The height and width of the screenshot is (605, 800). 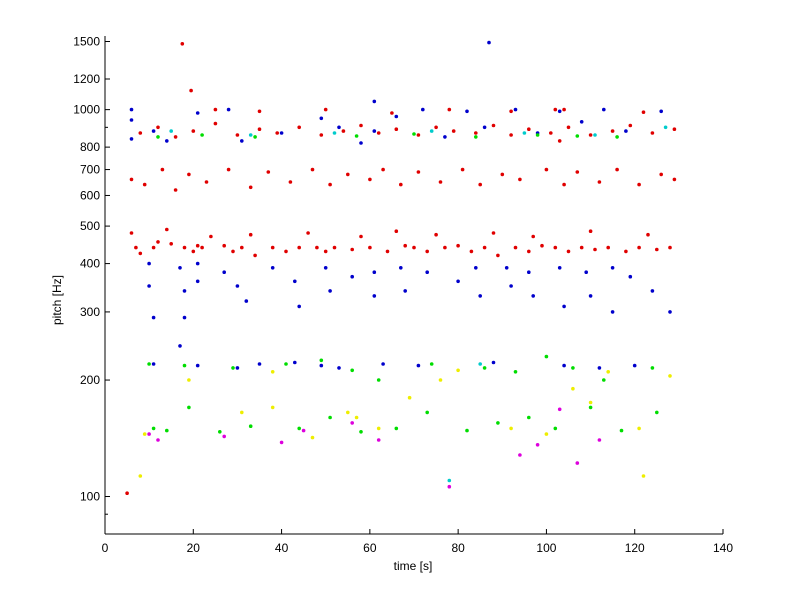 I want to click on x-tick-label: 100, so click(x=546, y=548).